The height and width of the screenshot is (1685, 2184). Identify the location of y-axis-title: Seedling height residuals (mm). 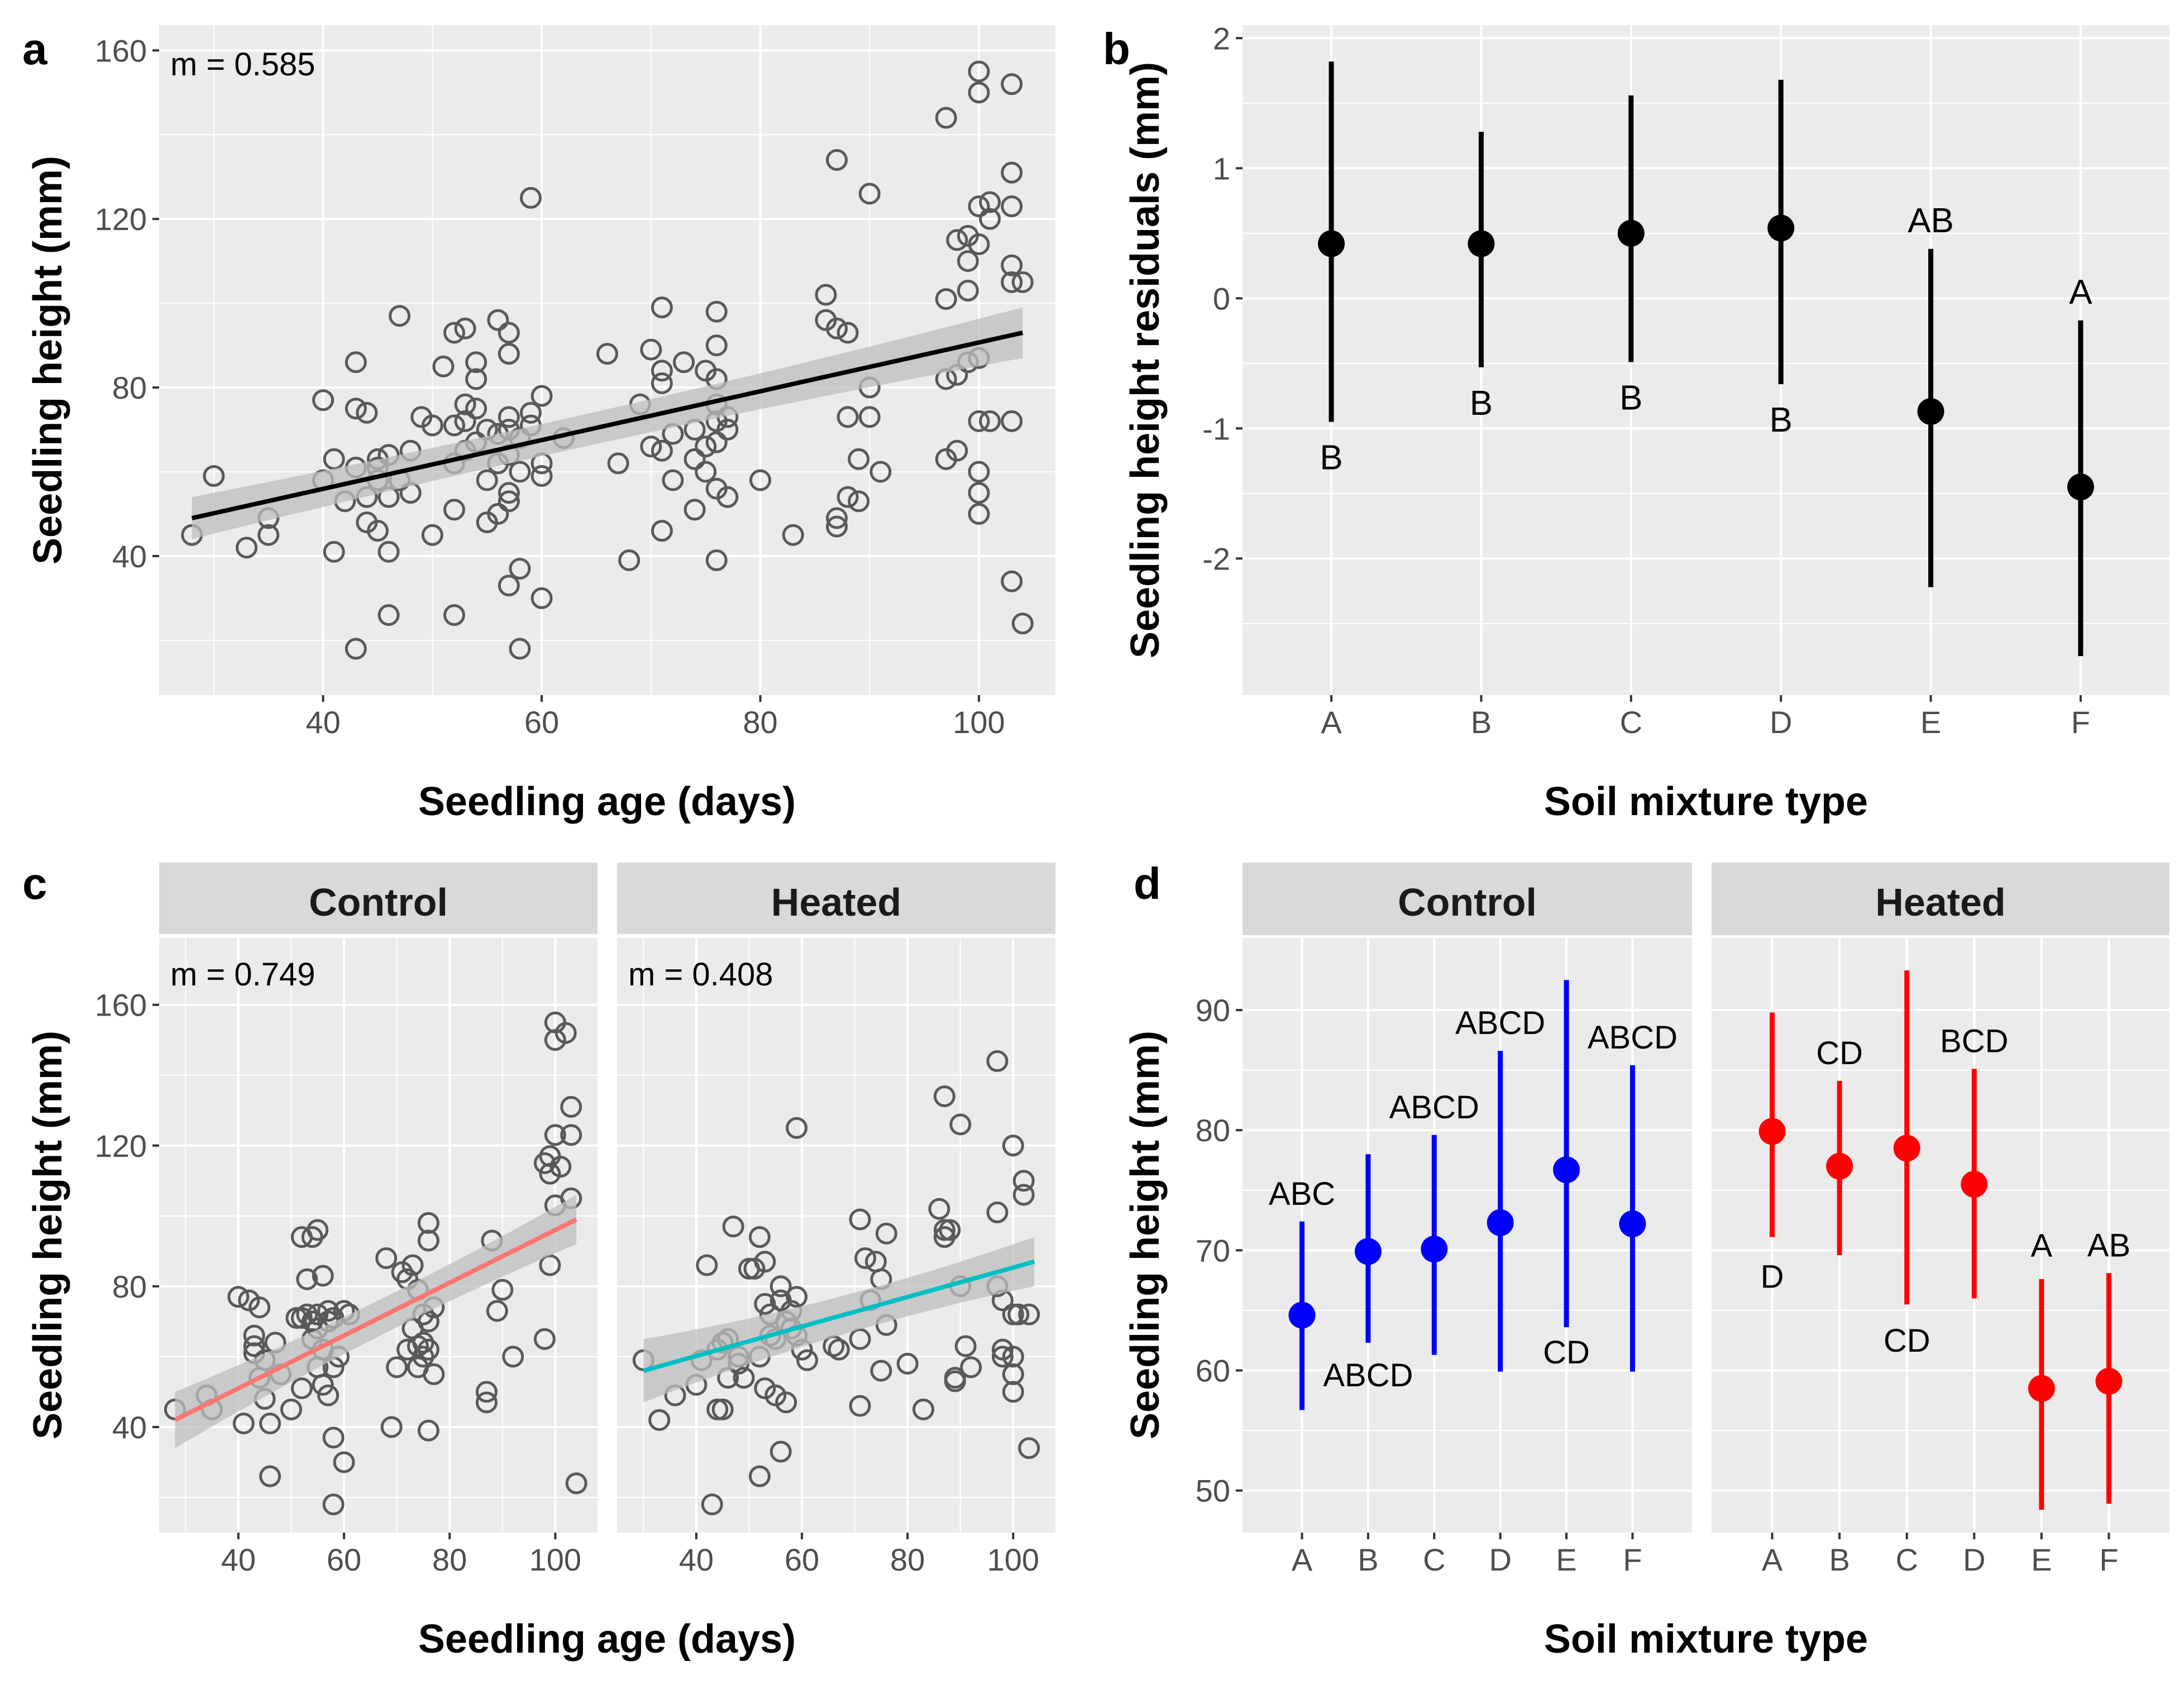
(1145, 360).